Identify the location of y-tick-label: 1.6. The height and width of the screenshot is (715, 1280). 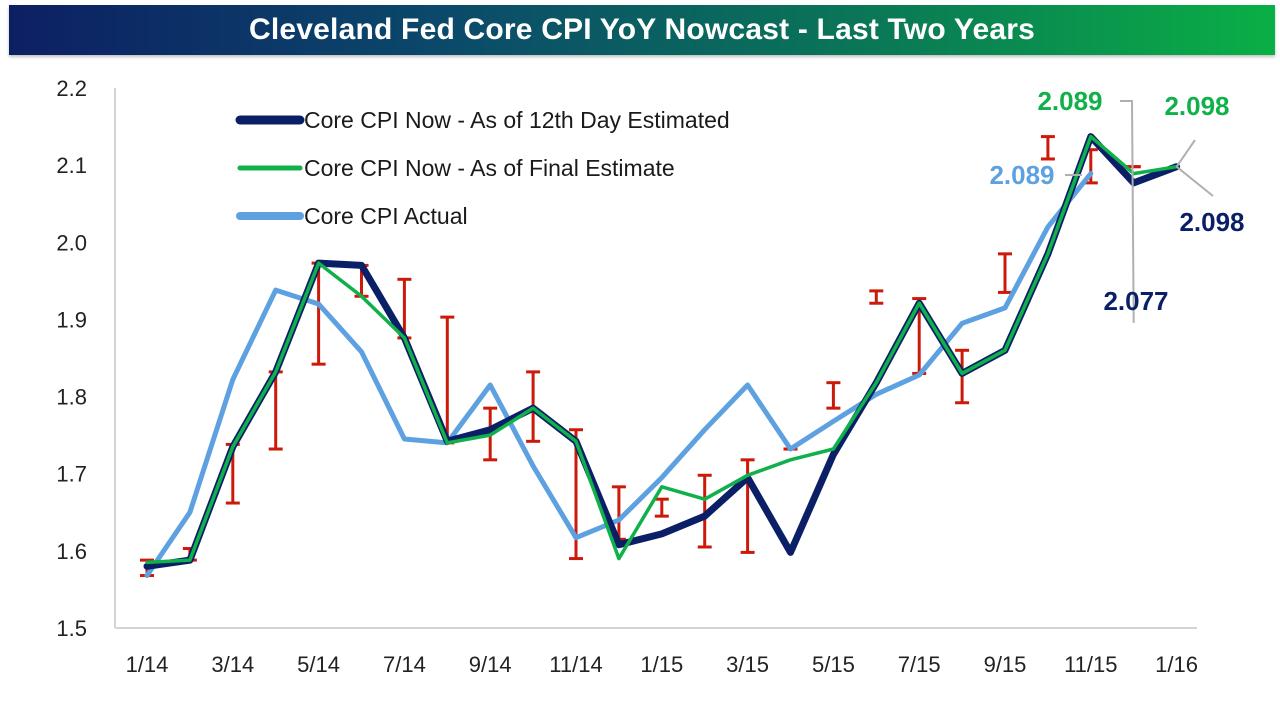
(71, 551).